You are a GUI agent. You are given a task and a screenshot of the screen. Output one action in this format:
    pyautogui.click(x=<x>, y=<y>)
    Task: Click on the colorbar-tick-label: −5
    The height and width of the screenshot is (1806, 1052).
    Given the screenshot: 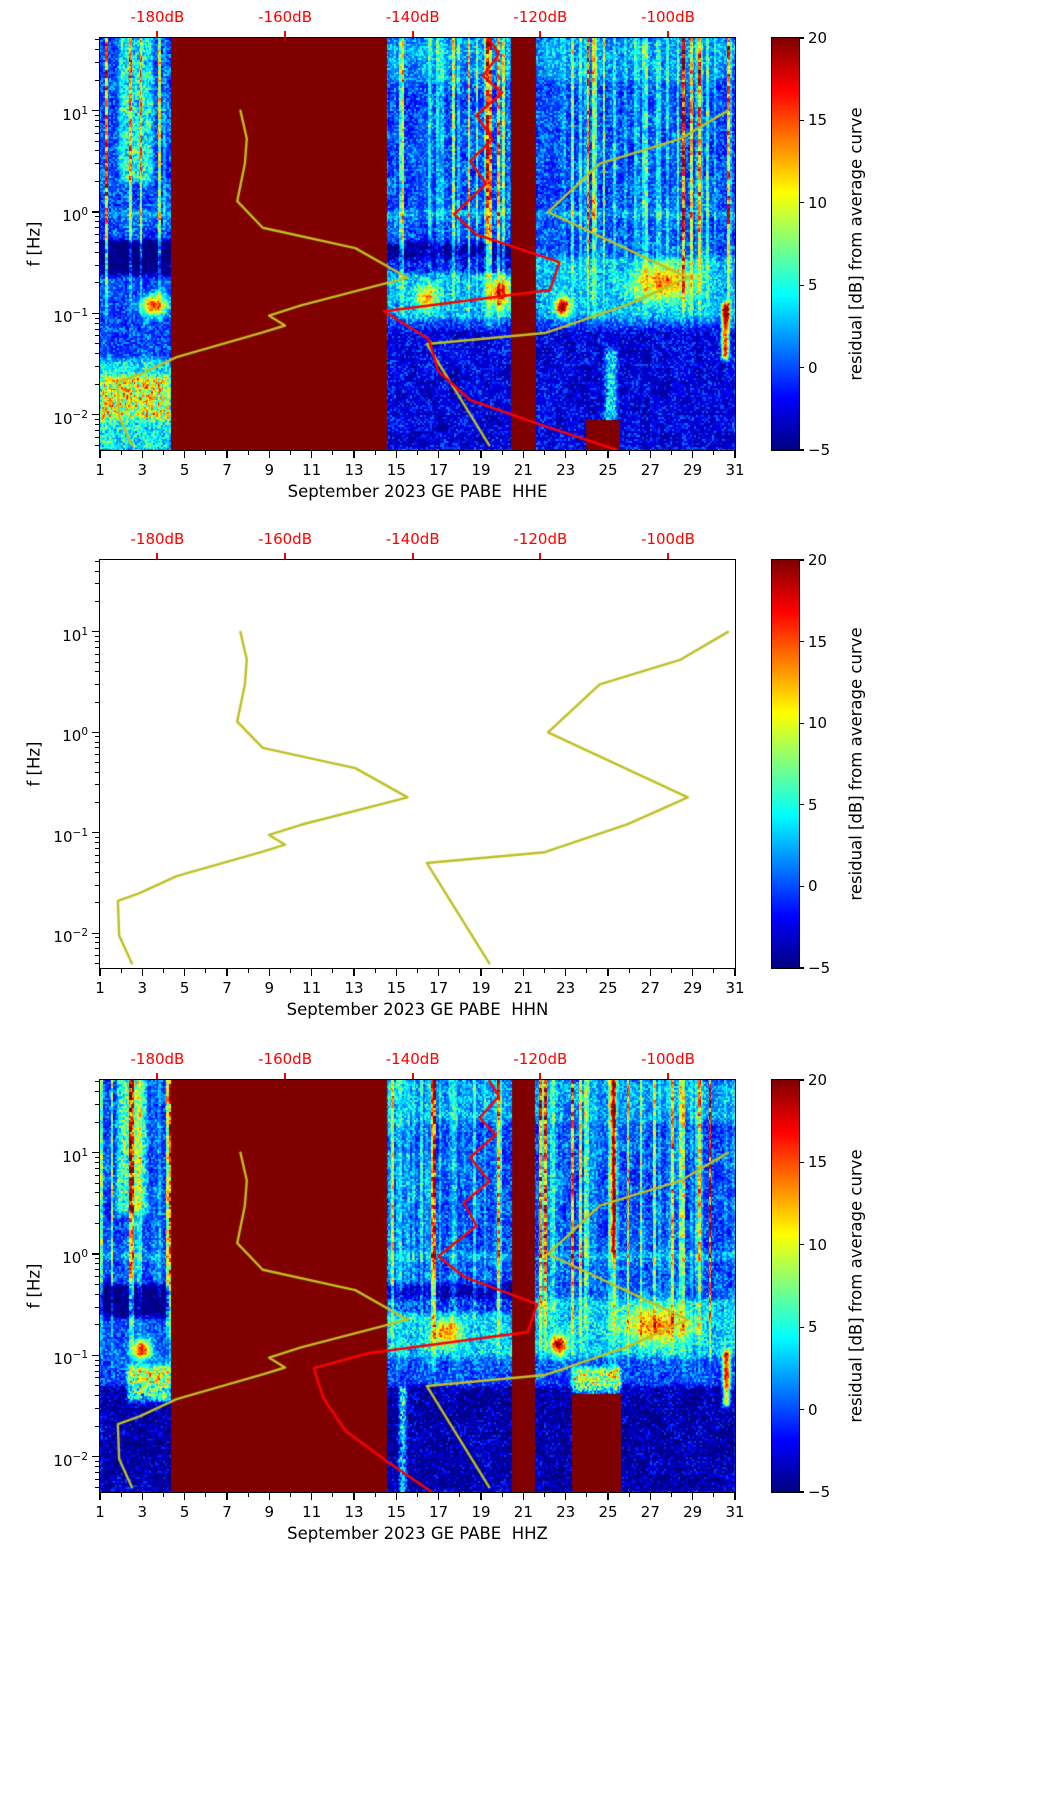 What is the action you would take?
    pyautogui.click(x=819, y=968)
    